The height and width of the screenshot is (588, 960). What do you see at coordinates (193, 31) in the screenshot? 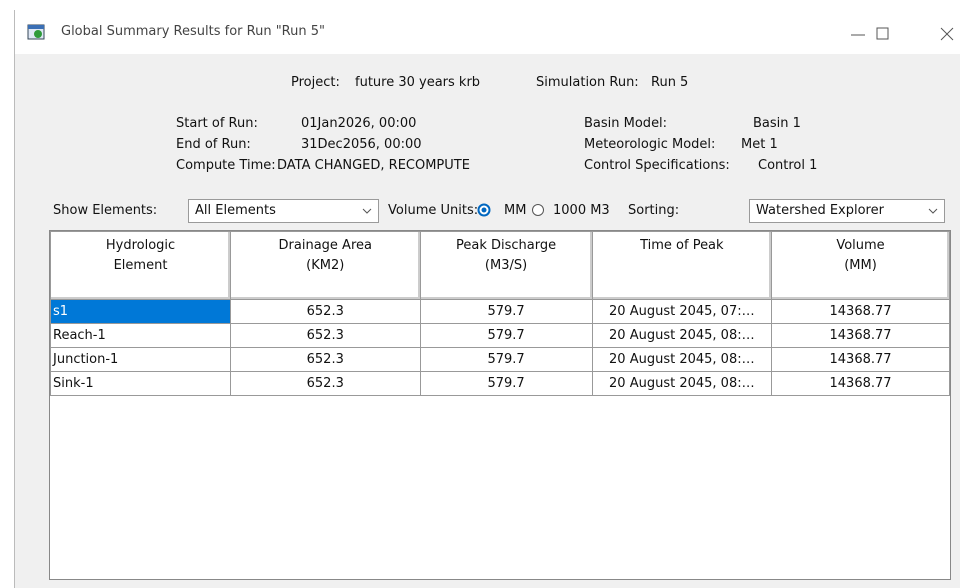
I see `window-title: Global Summary Results for Run "Run 5"` at bounding box center [193, 31].